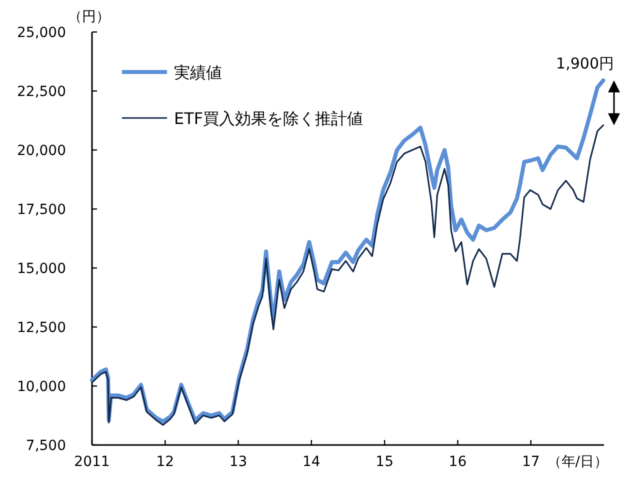 The width and height of the screenshot is (624, 479). I want to click on x-tick-label: 12, so click(165, 462).